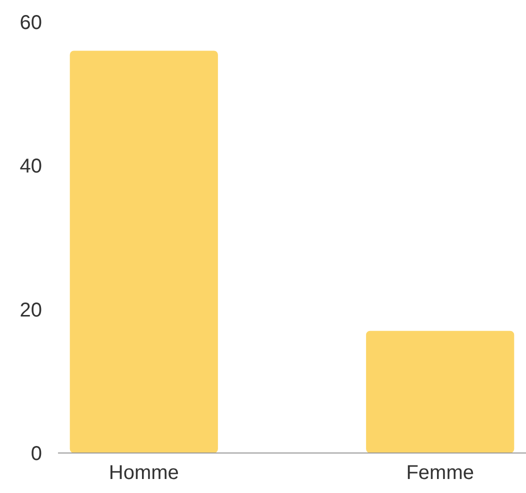 The width and height of the screenshot is (526, 493). What do you see at coordinates (31, 167) in the screenshot?
I see `y-tick-label: 40` at bounding box center [31, 167].